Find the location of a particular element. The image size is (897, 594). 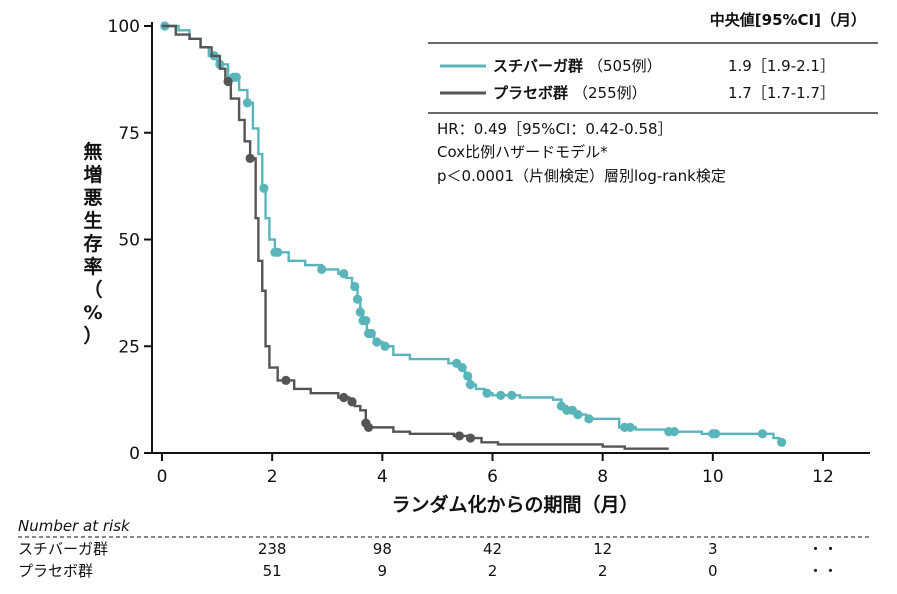

legend-n-treatment: （505例） is located at coordinates (625, 66).